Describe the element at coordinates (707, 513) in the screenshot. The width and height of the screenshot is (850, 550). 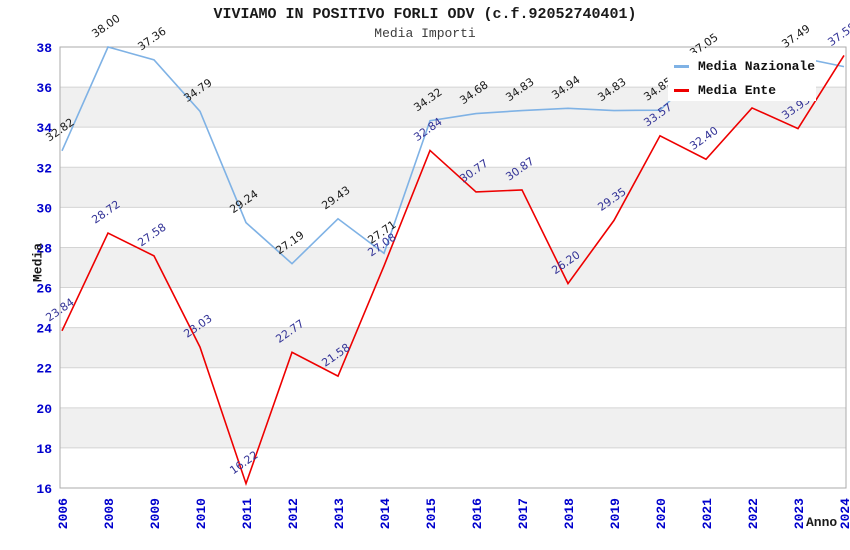
I see `x-tick-label: 2021` at that location.